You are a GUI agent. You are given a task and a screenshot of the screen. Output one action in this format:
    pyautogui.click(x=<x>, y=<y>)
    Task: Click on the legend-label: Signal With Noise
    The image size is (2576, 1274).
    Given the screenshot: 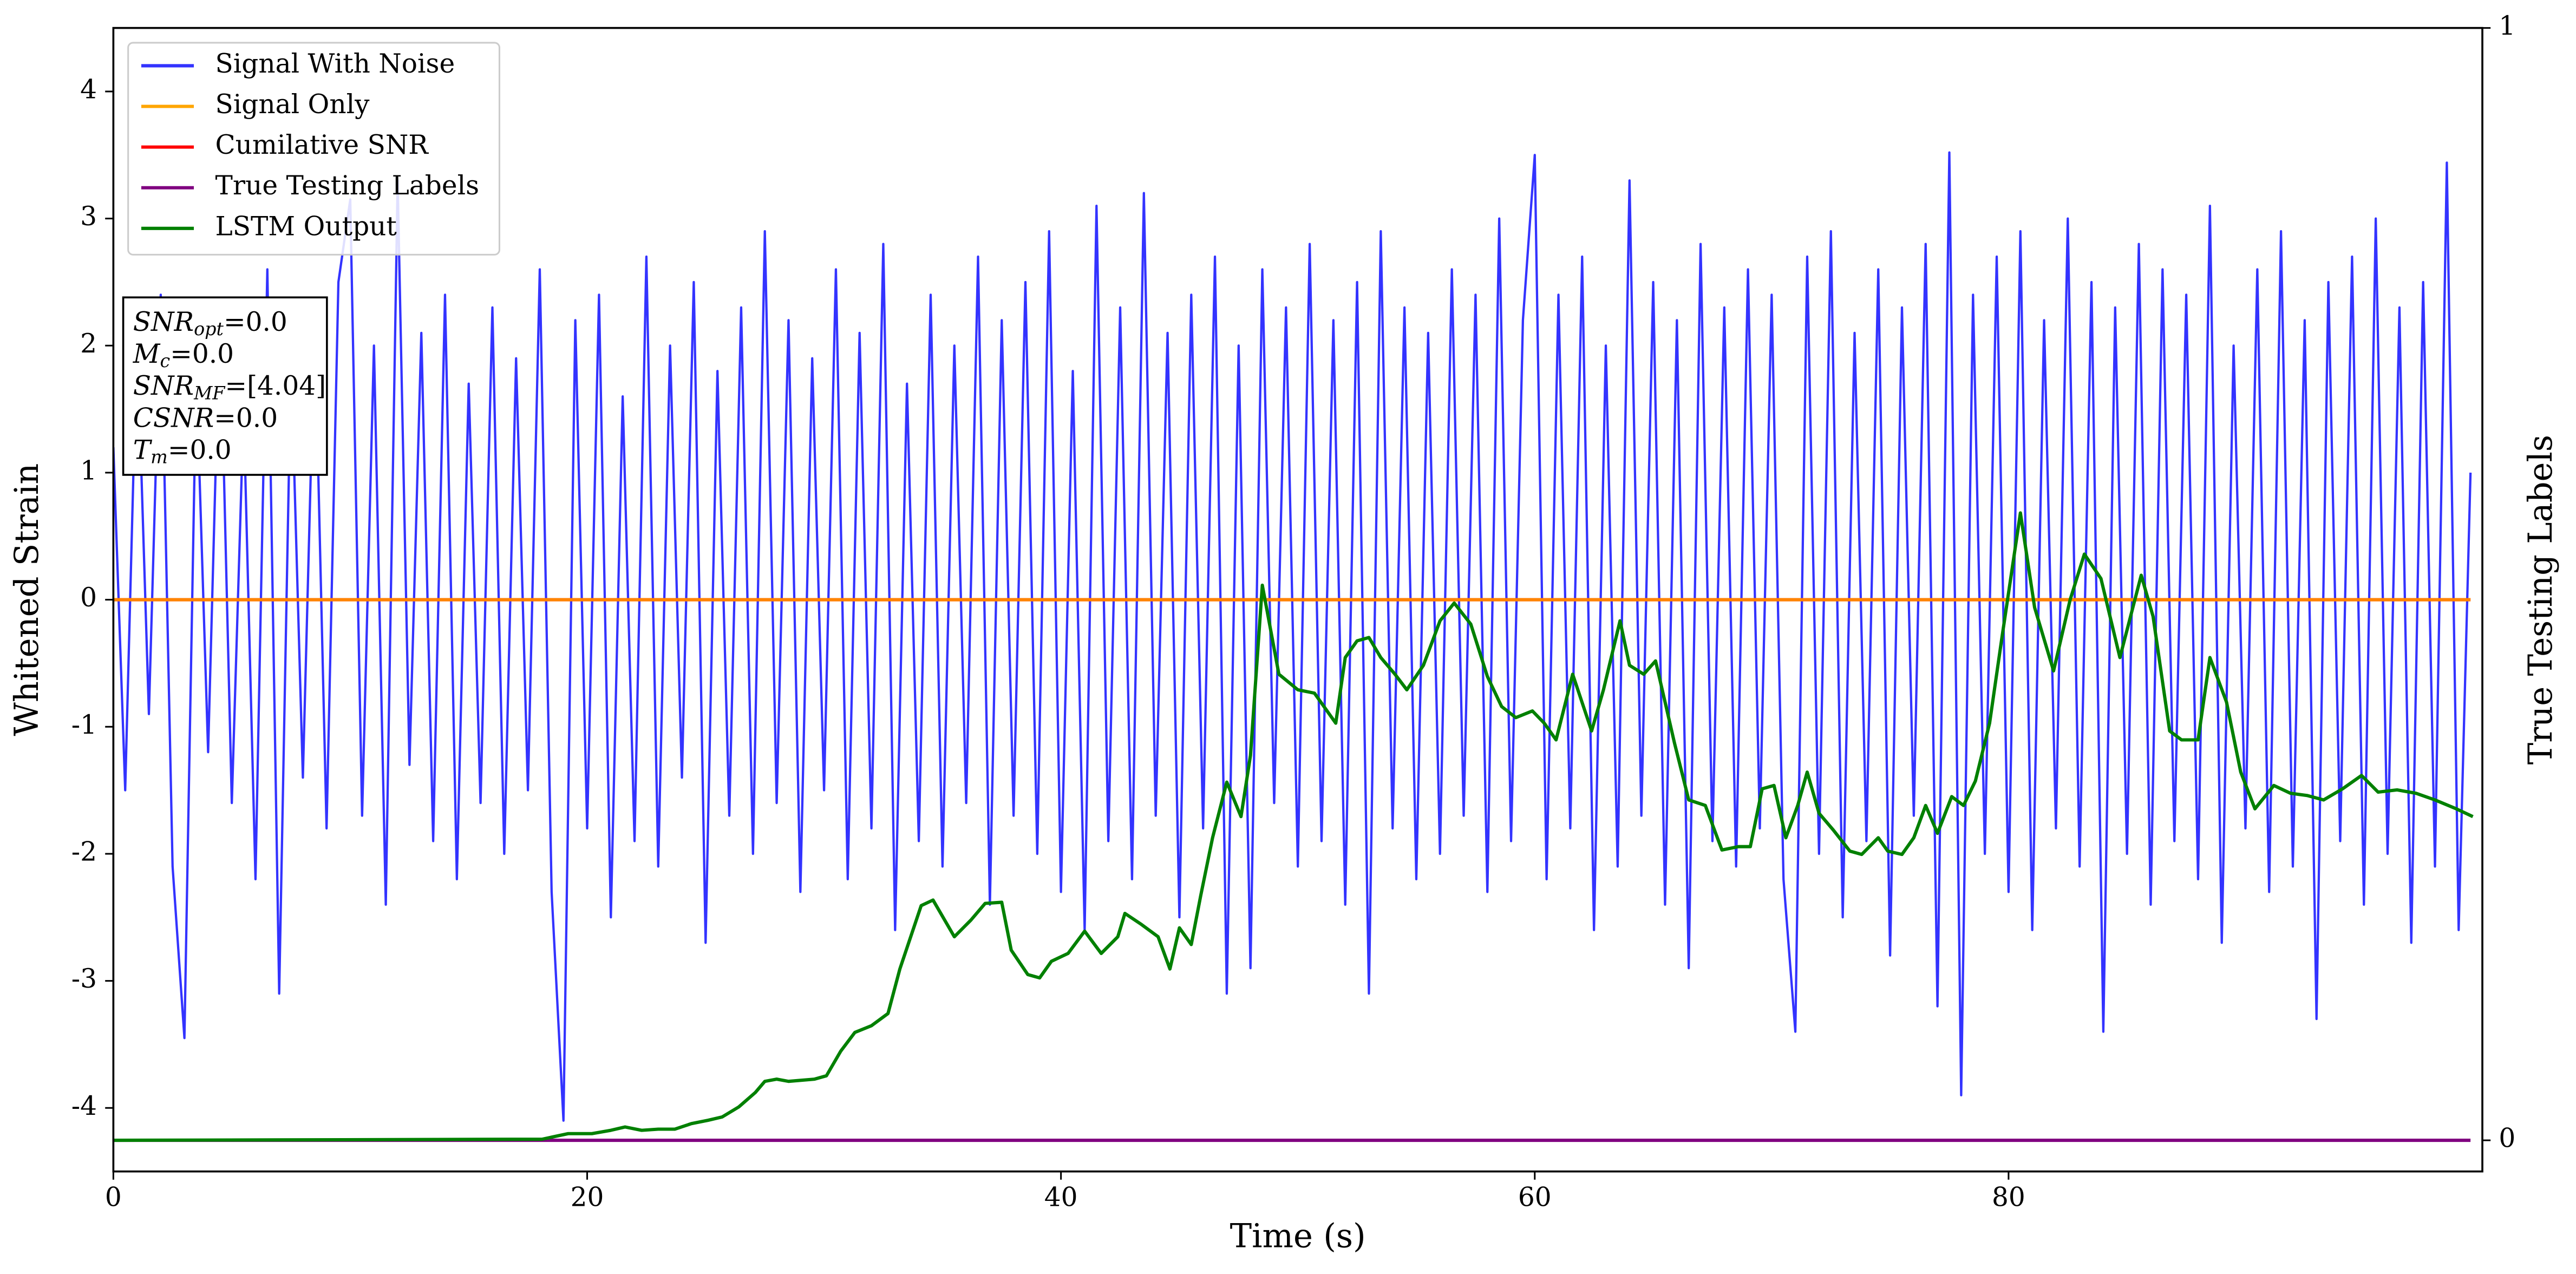 What is the action you would take?
    pyautogui.click(x=335, y=64)
    